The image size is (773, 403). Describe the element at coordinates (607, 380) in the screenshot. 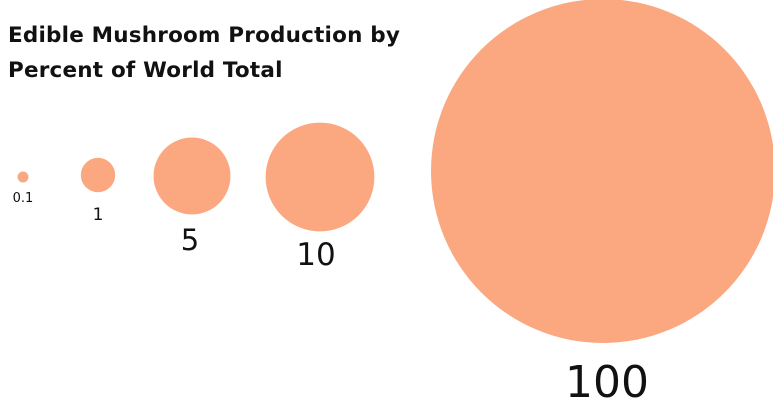

I see `bubble-label-100: 100` at that location.